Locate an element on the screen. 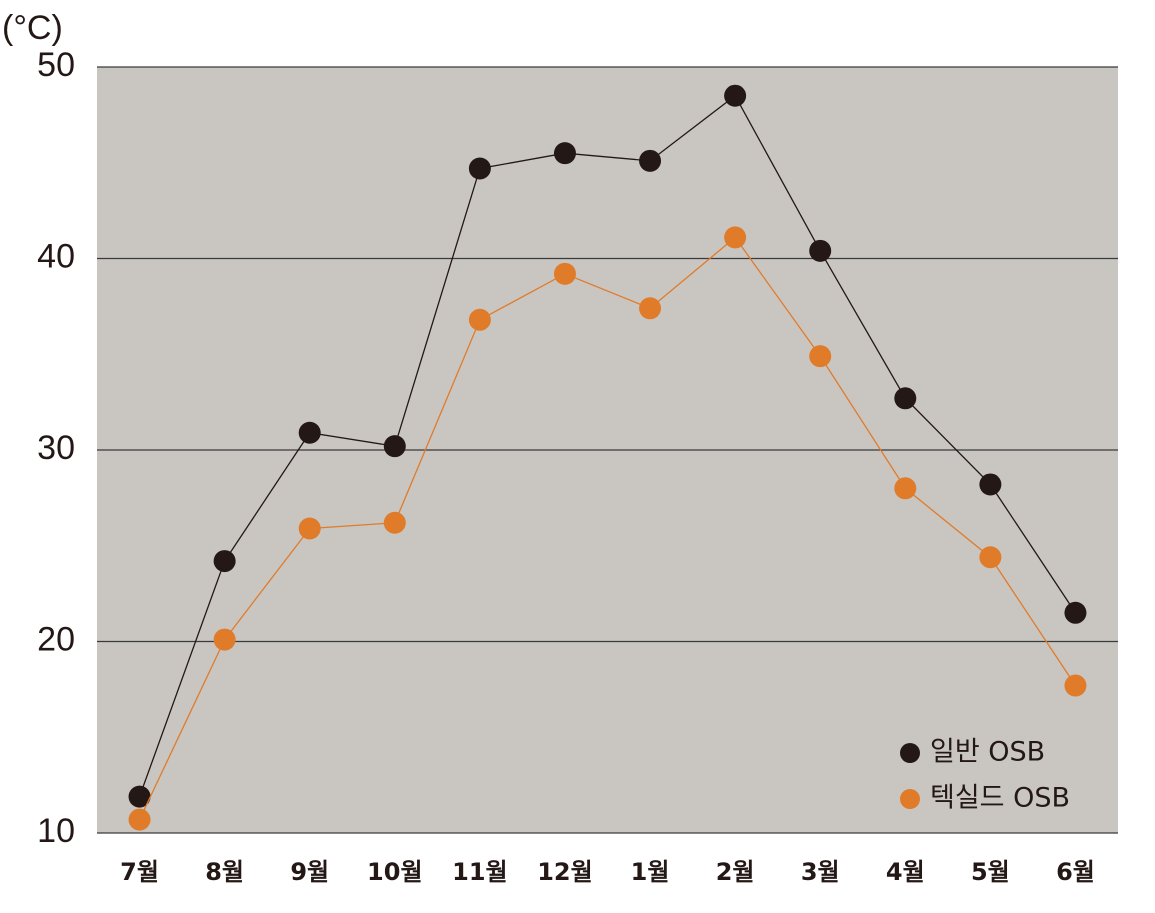  y-tick-label: 40 is located at coordinates (56, 256).